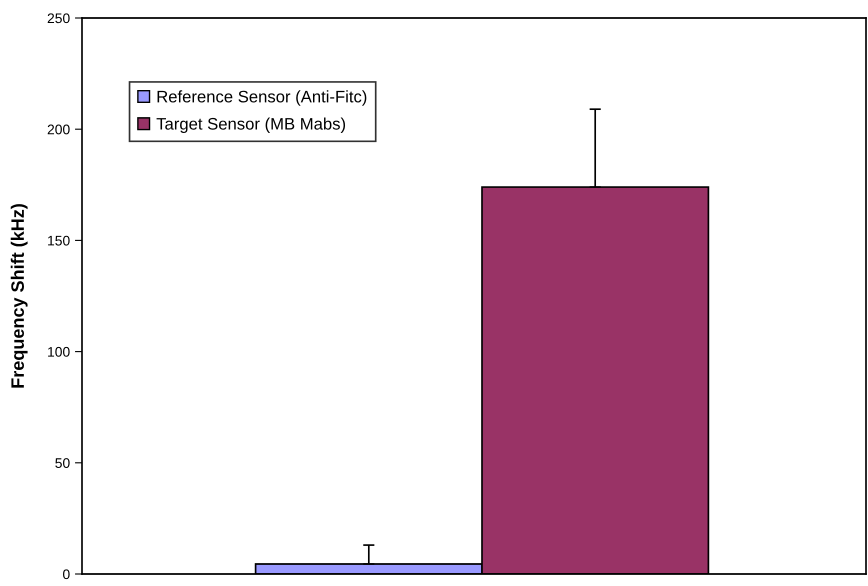 This screenshot has width=868, height=586. Describe the element at coordinates (59, 241) in the screenshot. I see `y-tick-label: 150` at that location.